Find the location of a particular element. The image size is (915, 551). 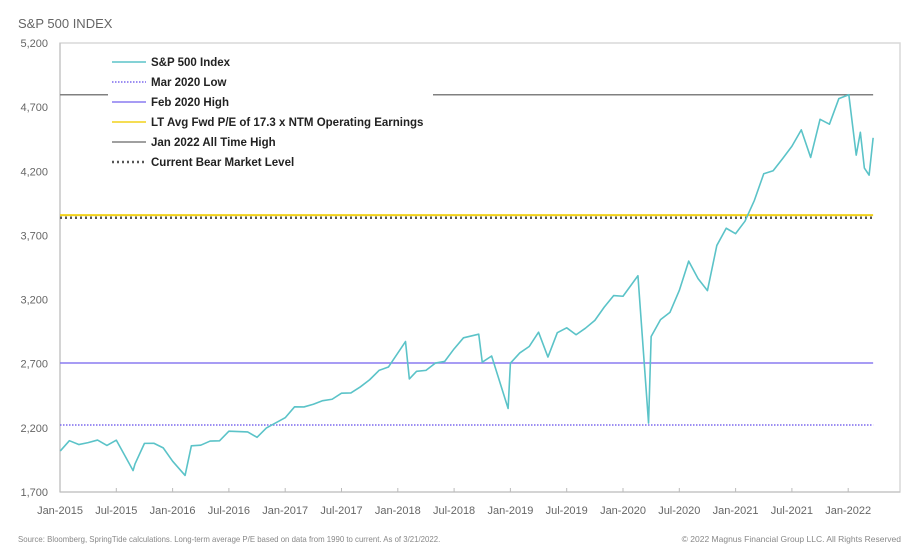

legend-label: S&P 500 Index is located at coordinates (191, 63).